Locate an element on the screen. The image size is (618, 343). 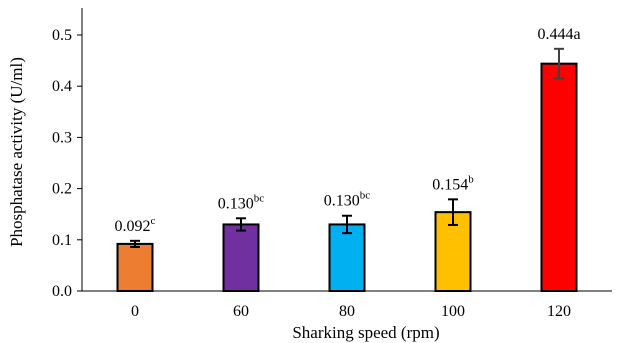
y-tick-label: 0.3 is located at coordinates (62, 137).